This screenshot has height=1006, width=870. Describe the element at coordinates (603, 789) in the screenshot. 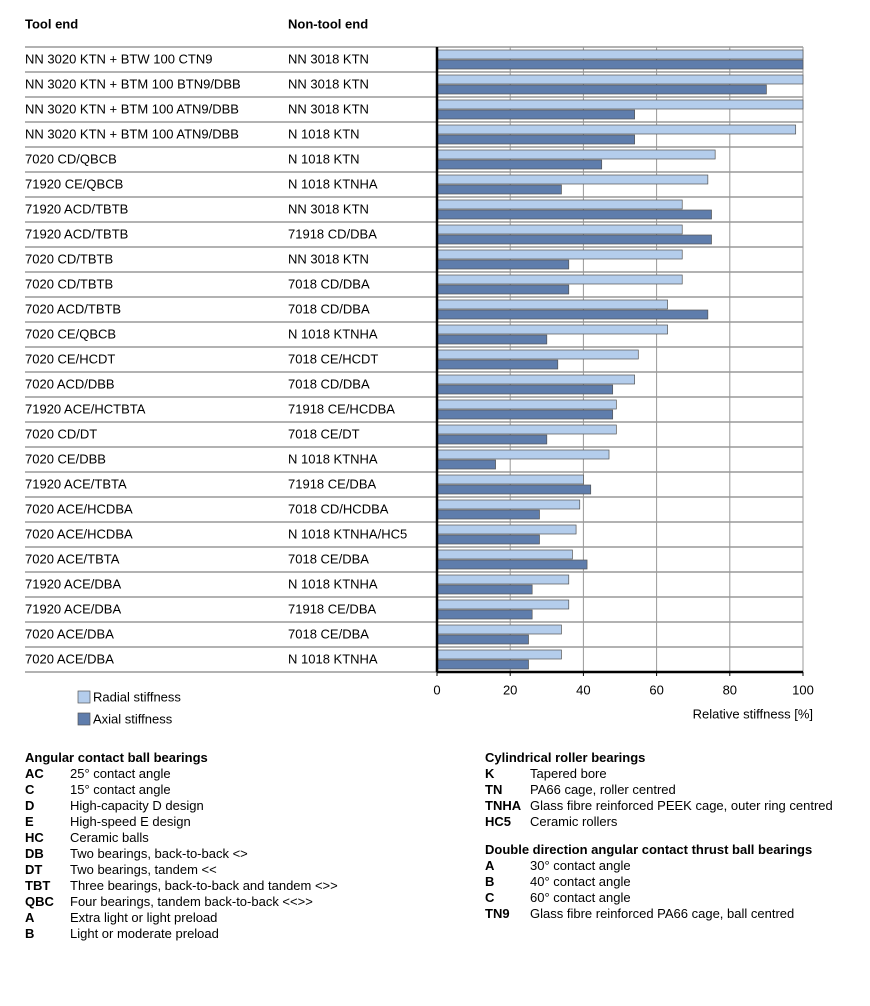

I see `note-text: PA66 cage, roller centred` at that location.